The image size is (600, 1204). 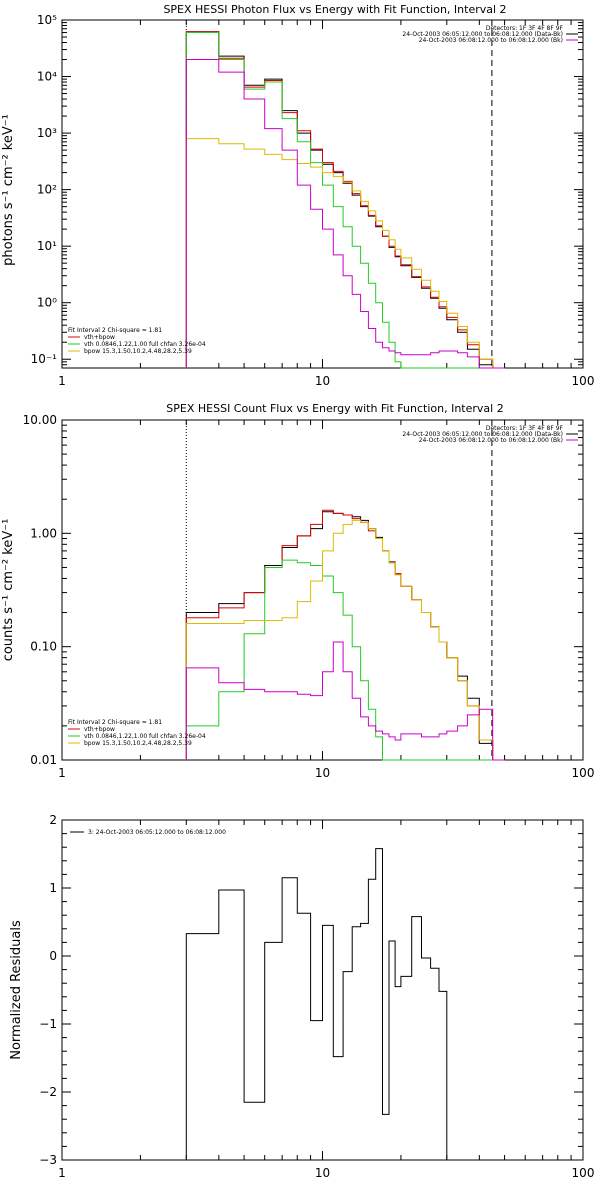 I want to click on panel-3-xtick-label: 1, so click(x=62, y=1173).